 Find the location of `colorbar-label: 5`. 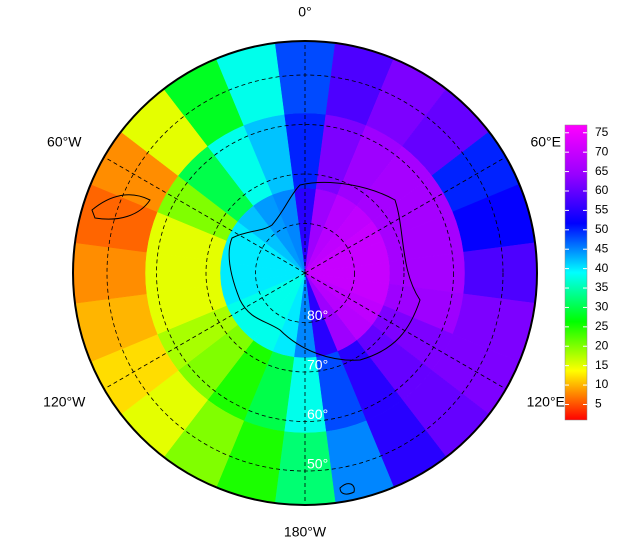

colorbar-label: 5 is located at coordinates (598, 404).